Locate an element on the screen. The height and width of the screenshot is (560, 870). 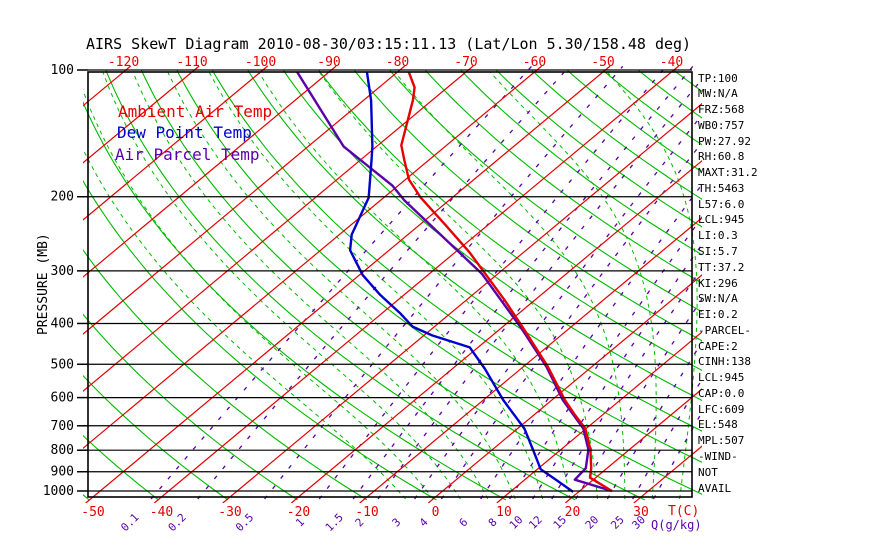
temp-tick-label-bottom: -20 is located at coordinates (298, 512).